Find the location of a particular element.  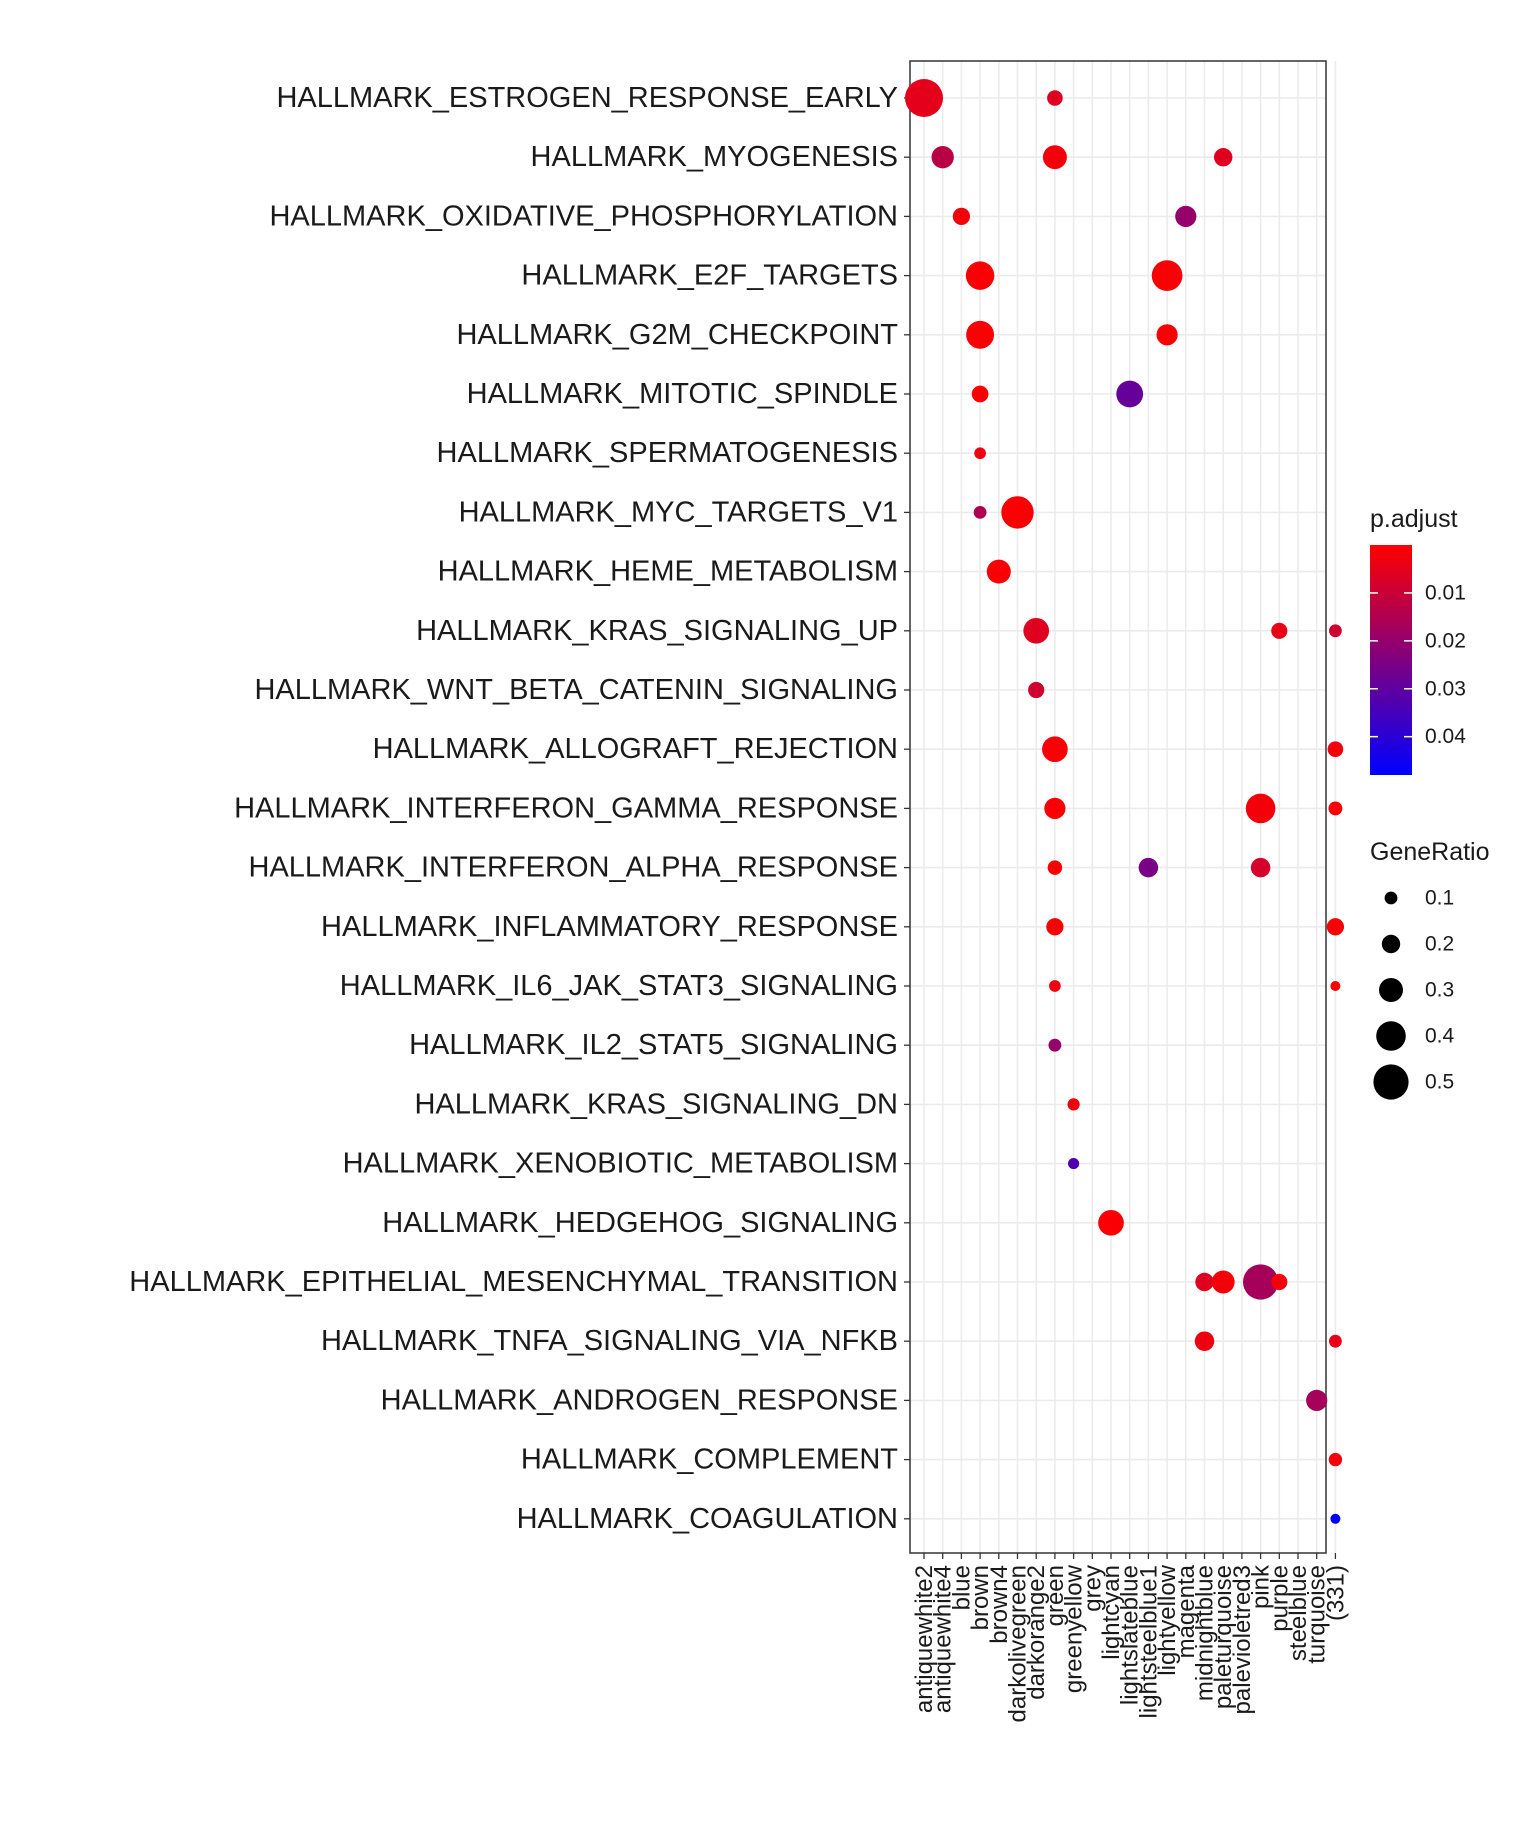

y-tick-label: HALLMARK_COAGULATION is located at coordinates (707, 1519).